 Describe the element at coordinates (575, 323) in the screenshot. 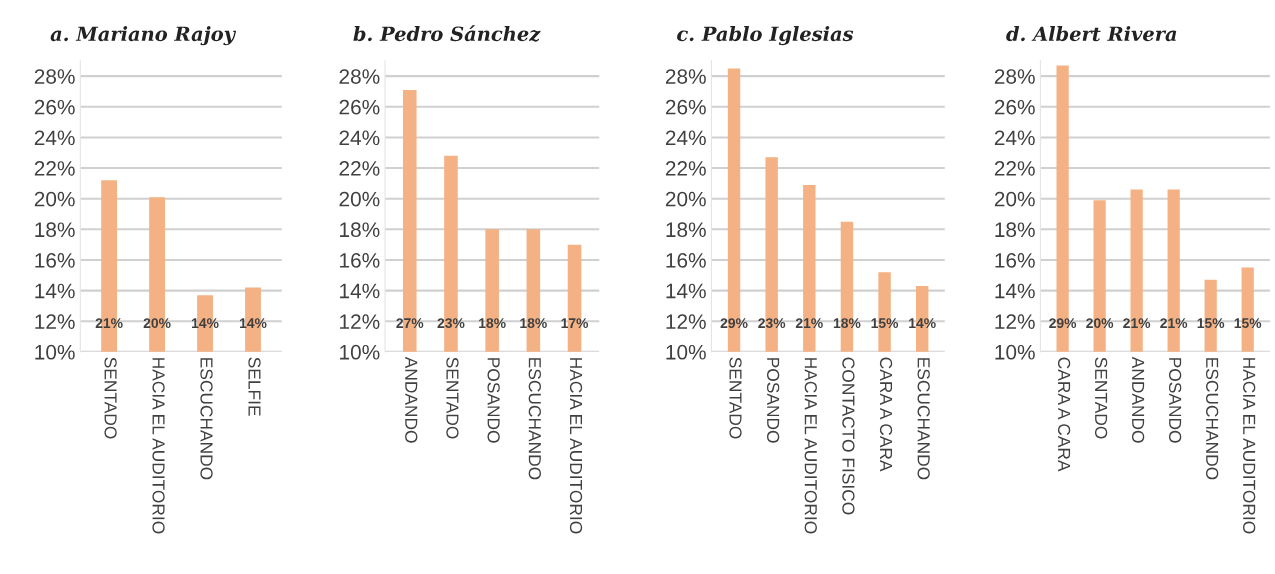

I see `data-label: 17%` at that location.